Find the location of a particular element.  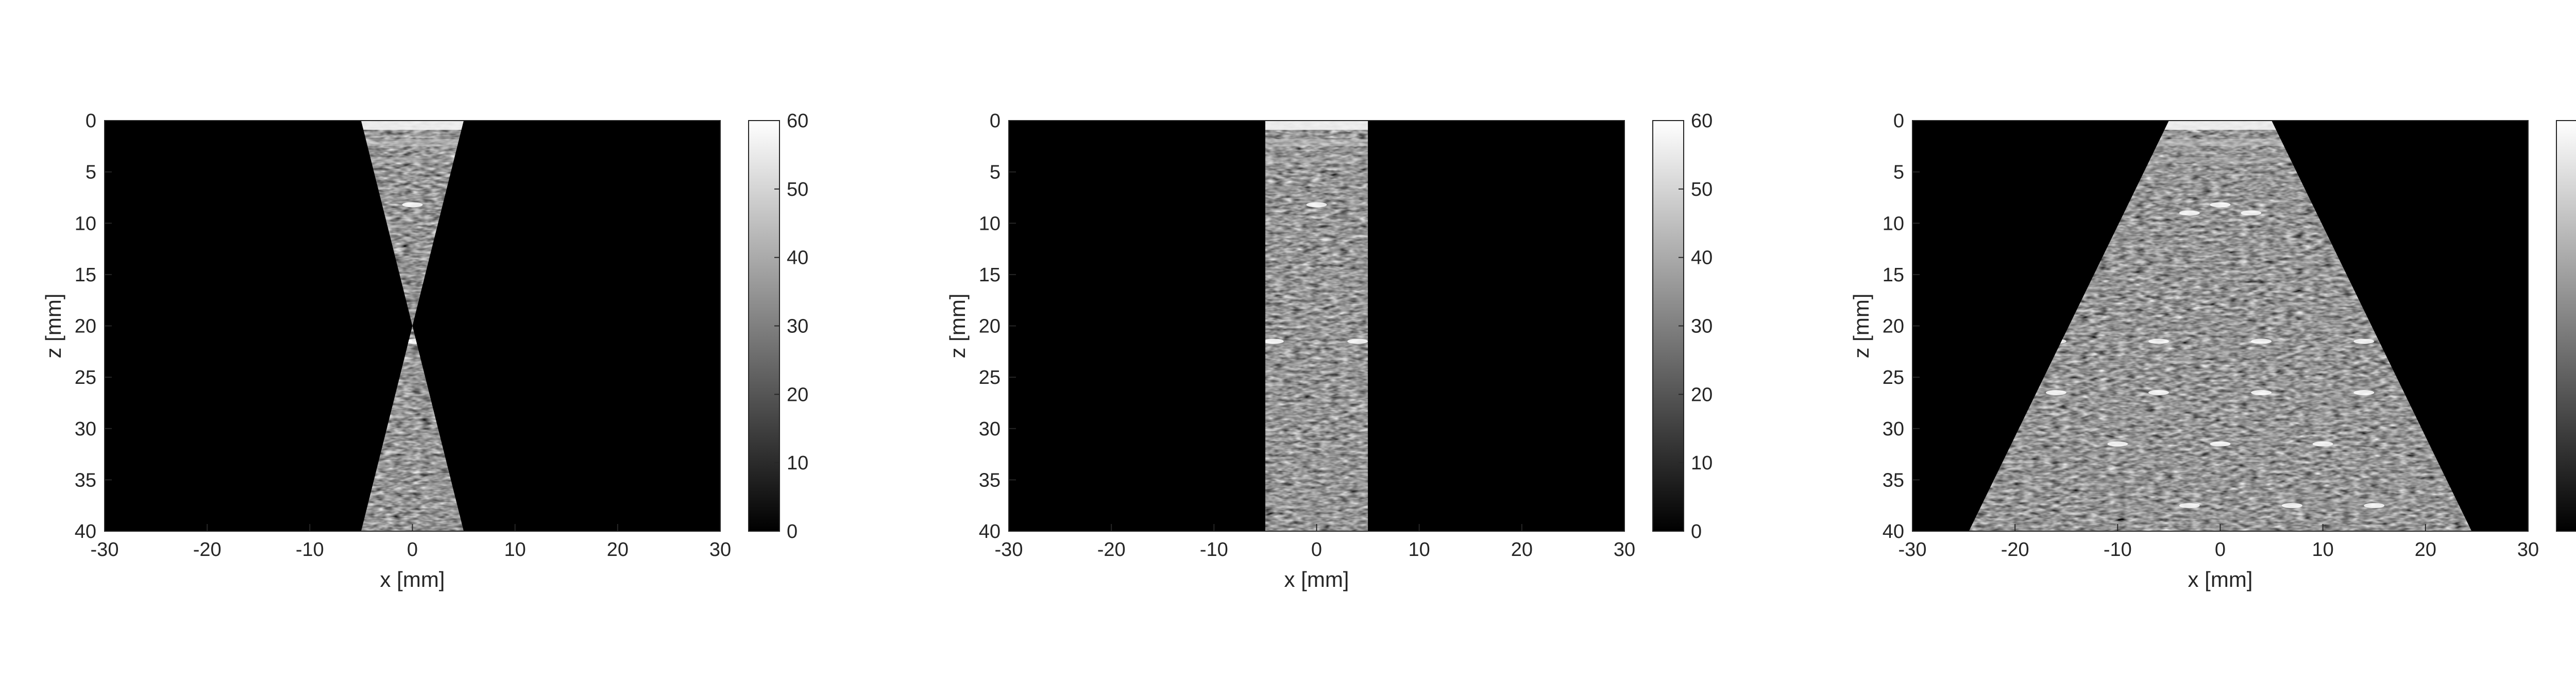

colorbar-gradient is located at coordinates (2566, 326).